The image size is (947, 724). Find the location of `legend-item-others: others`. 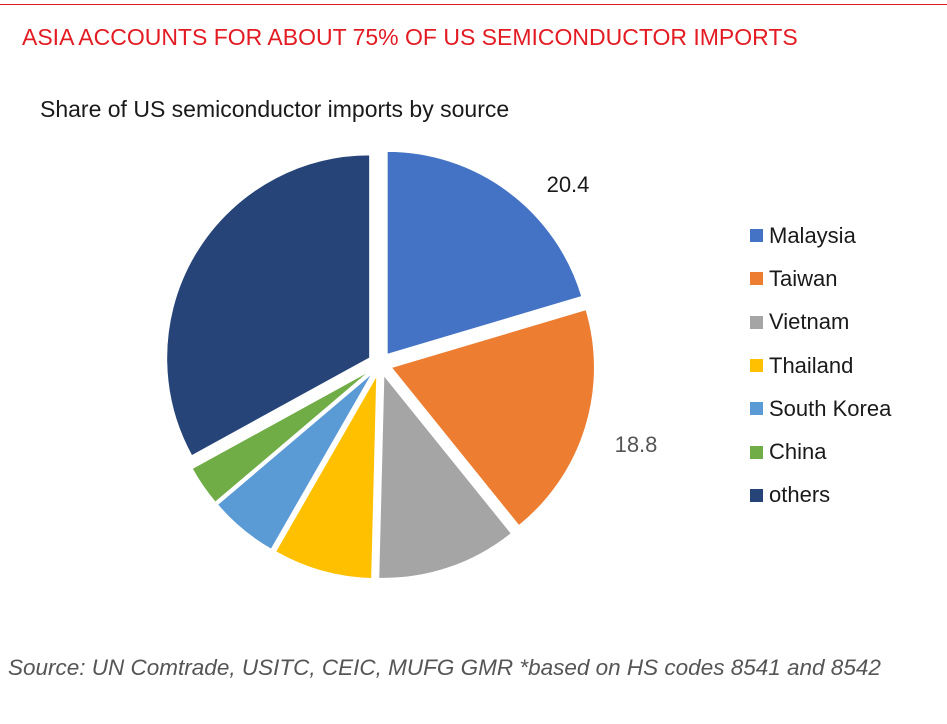

legend-item-others: others is located at coordinates (820, 495).